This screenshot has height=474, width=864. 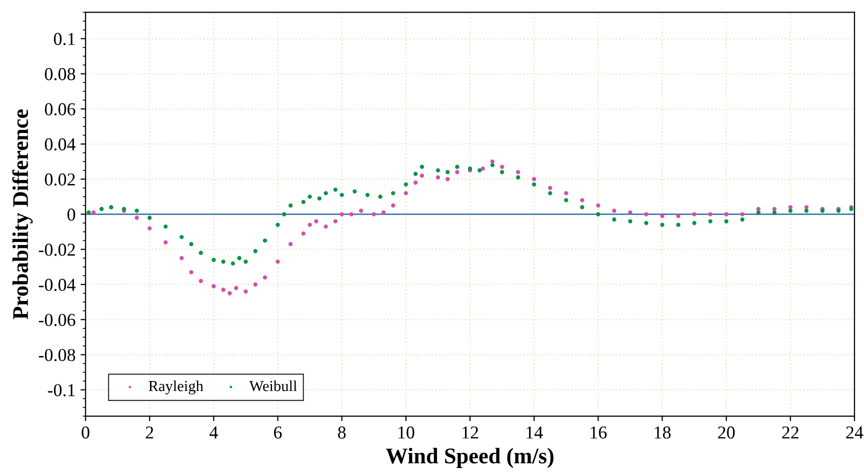 What do you see at coordinates (59, 179) in the screenshot?
I see `y-tick-label: 0.02` at bounding box center [59, 179].